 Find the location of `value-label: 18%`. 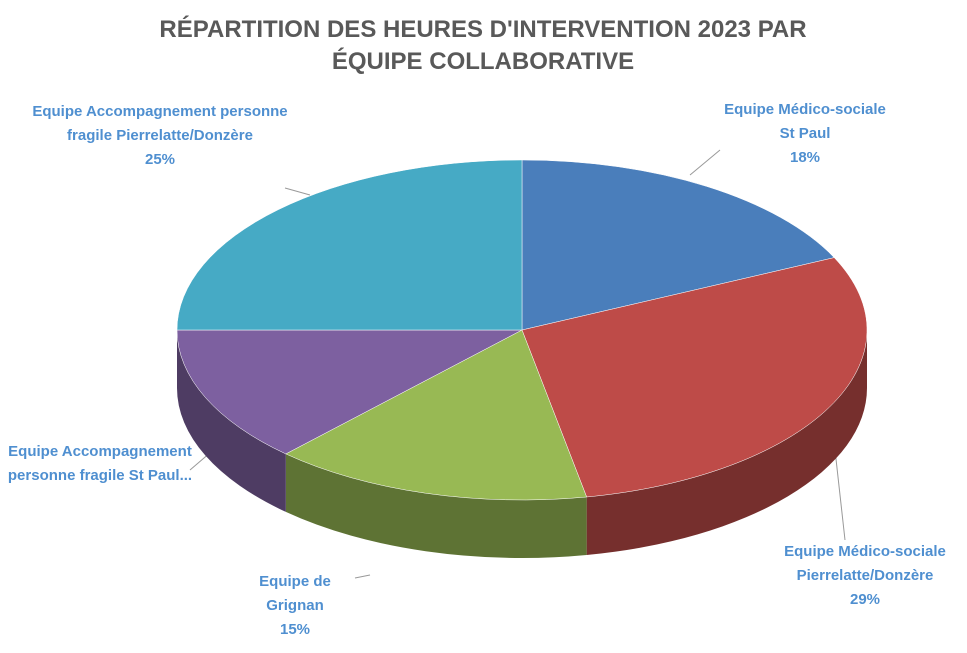

value-label: 18% is located at coordinates (805, 157).